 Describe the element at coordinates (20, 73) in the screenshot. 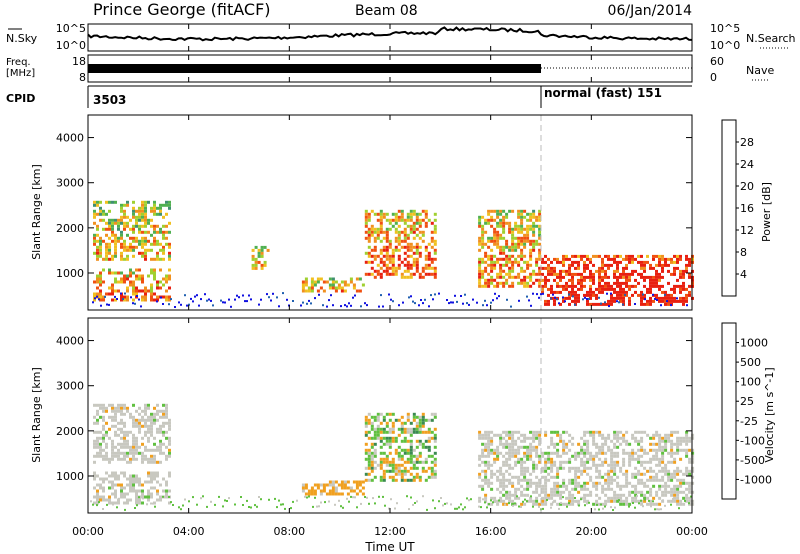

I see `freq-label-line2: [MHz]` at that location.